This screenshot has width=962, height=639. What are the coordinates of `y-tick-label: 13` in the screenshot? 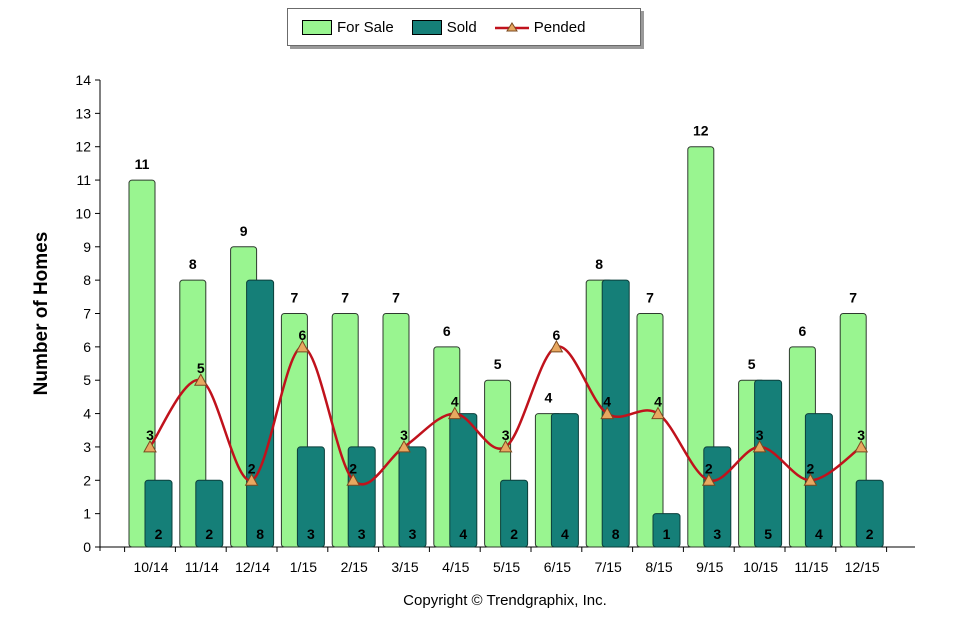 It's located at (83, 113).